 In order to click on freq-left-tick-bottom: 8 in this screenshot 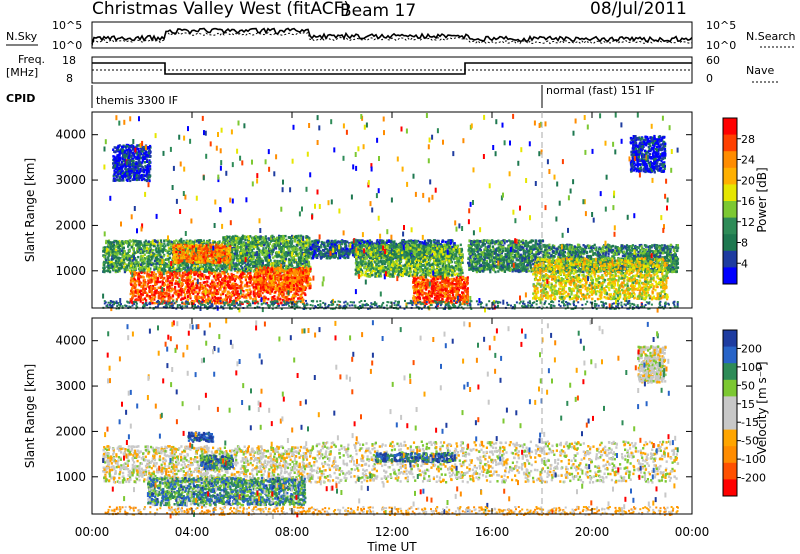, I will do `click(69, 78)`.